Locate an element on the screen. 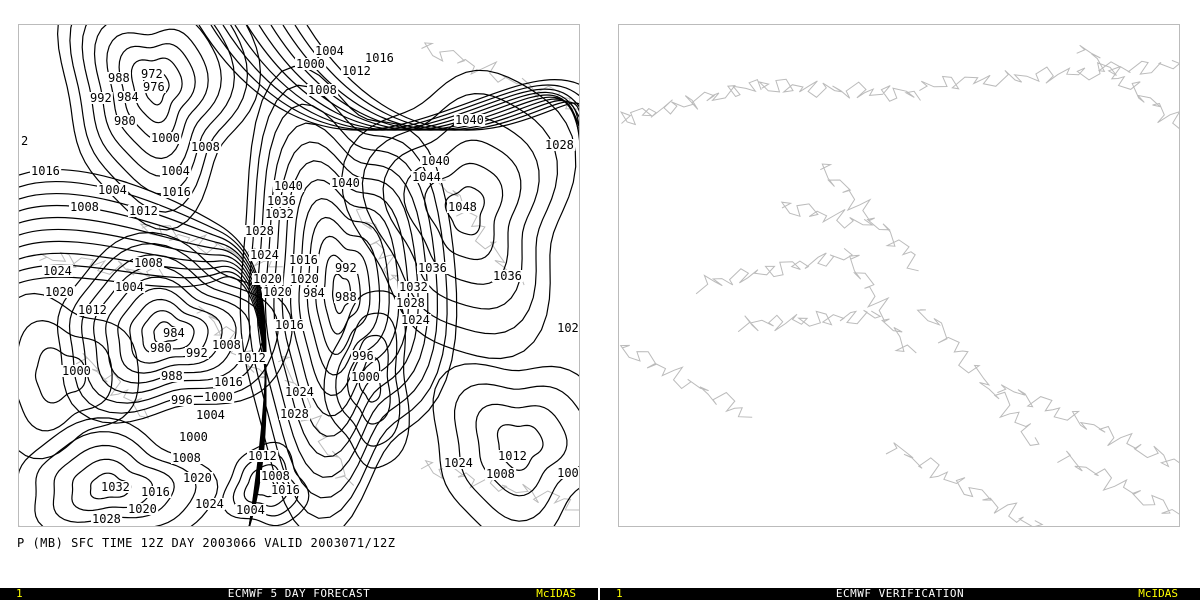 The image size is (1200, 600). isobar-label: 992 is located at coordinates (197, 353).